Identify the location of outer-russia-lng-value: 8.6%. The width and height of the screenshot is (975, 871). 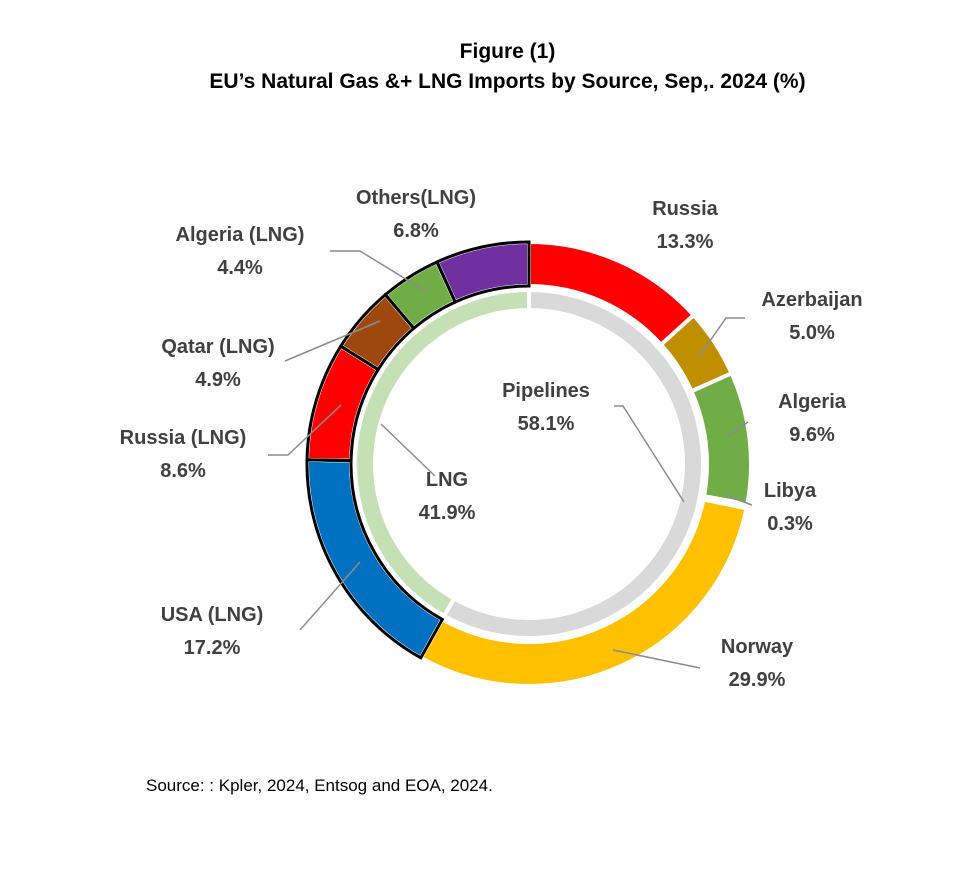
(183, 471).